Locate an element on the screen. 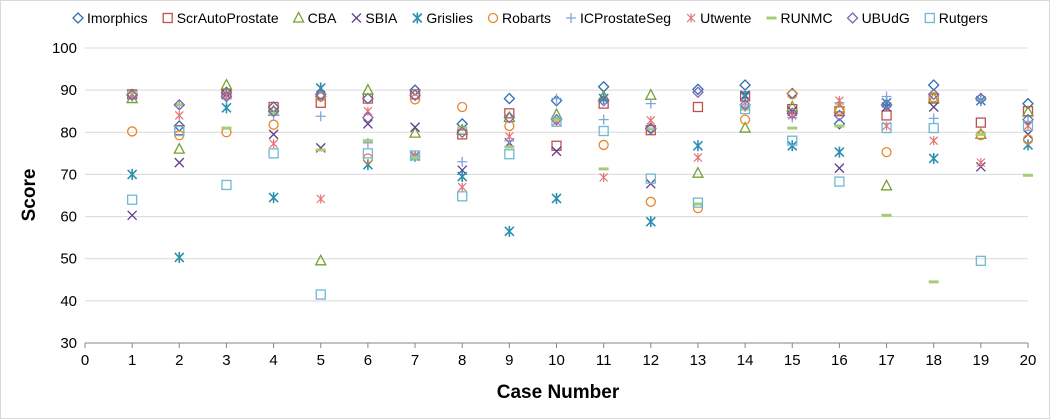 The height and width of the screenshot is (419, 1050). legend-label-icprostateseg: ICProstateSeg is located at coordinates (625, 18).